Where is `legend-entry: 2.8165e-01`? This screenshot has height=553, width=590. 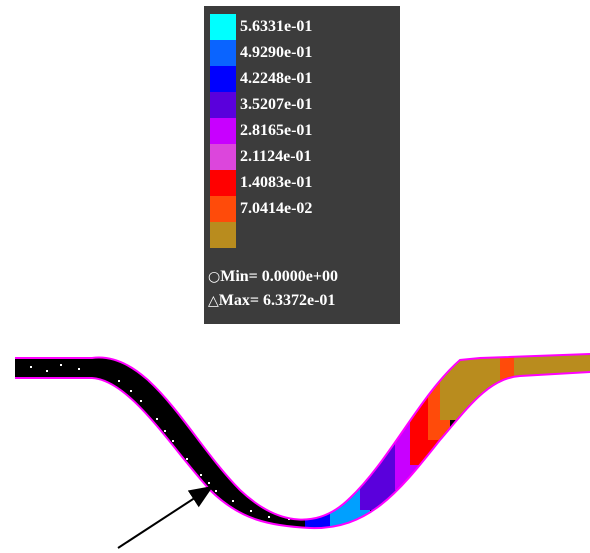
legend-entry: 2.8165e-01 is located at coordinates (303, 131).